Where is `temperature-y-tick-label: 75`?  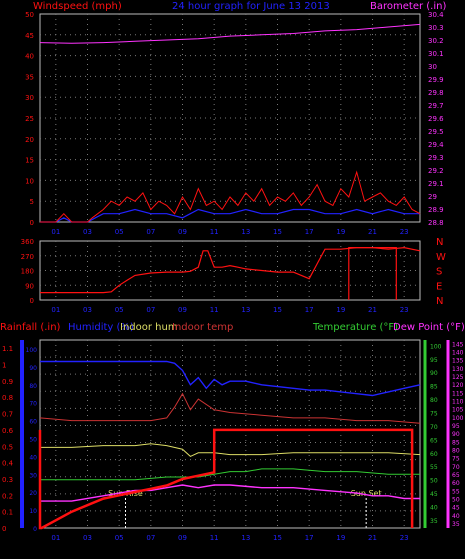
temperature-y-tick-label: 75 is located at coordinates (434, 414).